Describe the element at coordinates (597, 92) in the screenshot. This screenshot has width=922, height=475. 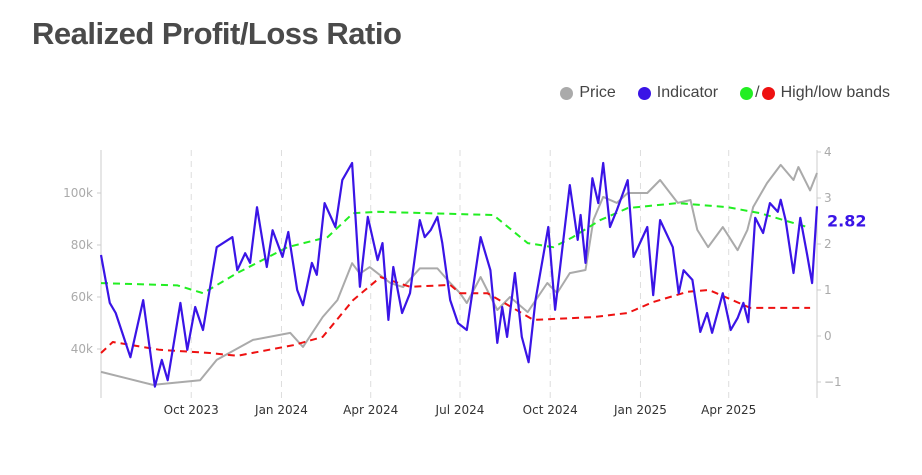
I see `legend-label-price: Price` at that location.